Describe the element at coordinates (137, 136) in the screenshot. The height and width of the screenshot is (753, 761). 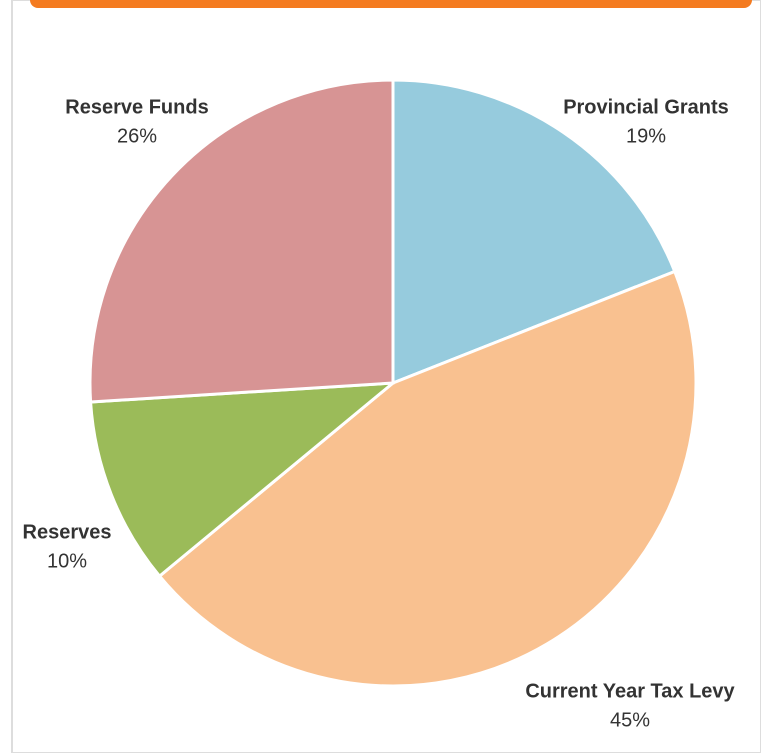
I see `slice-value: 26%` at that location.